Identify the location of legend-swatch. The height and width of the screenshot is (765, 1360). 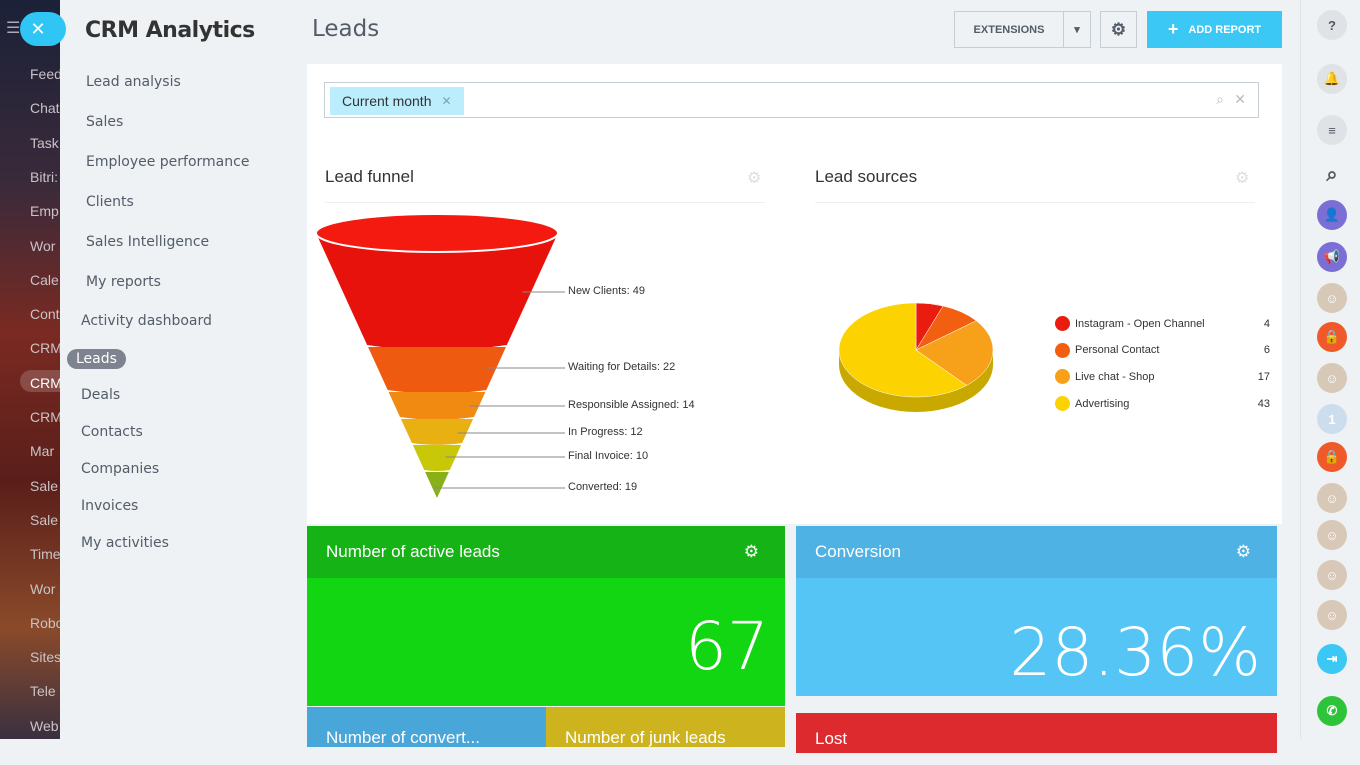
(1062, 323).